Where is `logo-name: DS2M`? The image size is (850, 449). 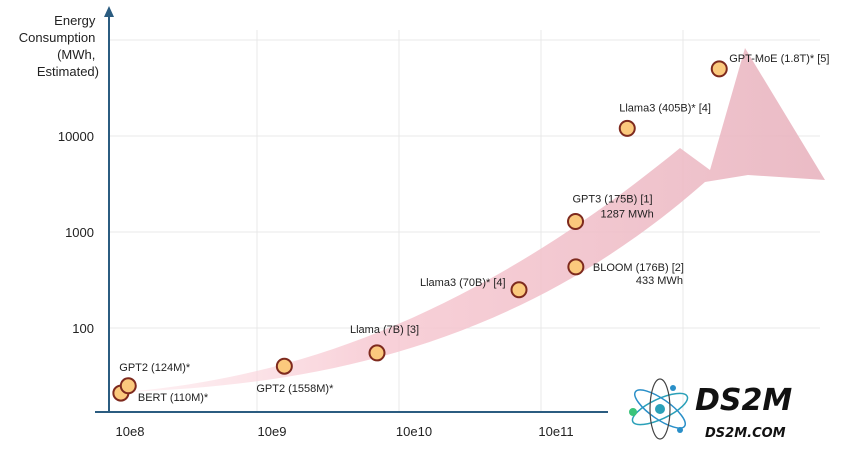
logo-name: DS2M is located at coordinates (743, 400).